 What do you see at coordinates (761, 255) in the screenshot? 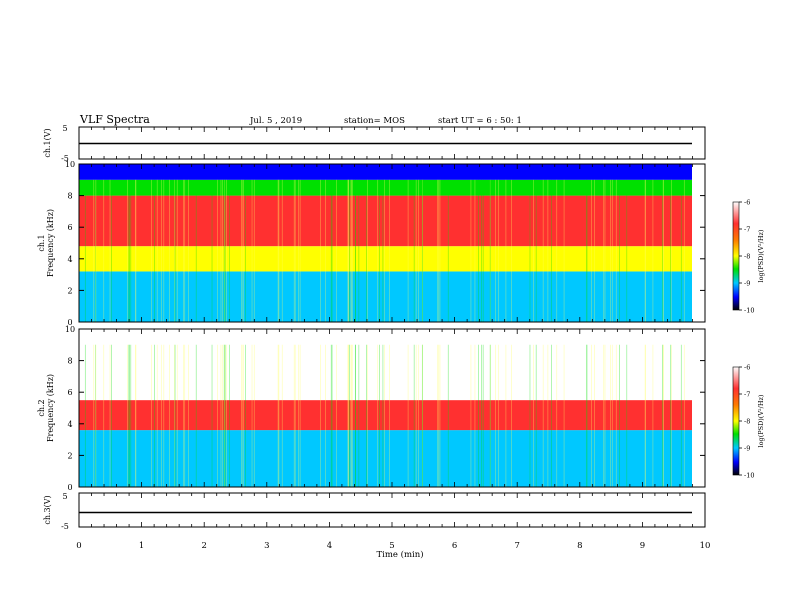
I see `ch1-colorbar-label: log(PSD)(V²/Hz)` at bounding box center [761, 255].